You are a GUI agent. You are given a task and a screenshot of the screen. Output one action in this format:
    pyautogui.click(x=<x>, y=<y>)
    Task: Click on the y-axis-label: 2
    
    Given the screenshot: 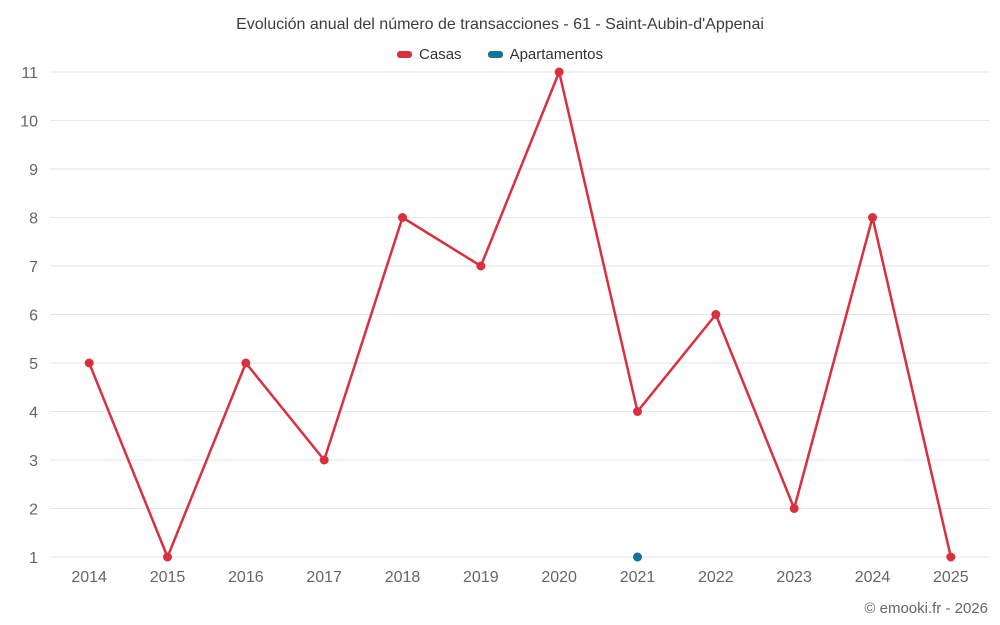 What is the action you would take?
    pyautogui.click(x=33, y=510)
    